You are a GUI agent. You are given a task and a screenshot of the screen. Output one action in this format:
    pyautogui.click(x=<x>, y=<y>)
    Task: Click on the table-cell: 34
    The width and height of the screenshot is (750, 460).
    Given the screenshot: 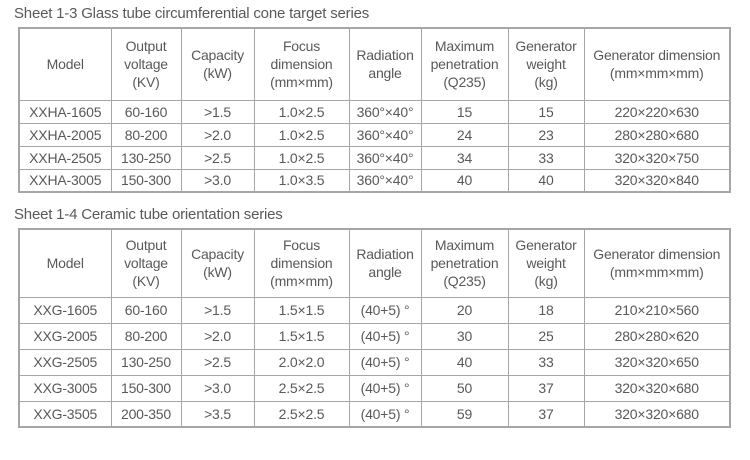 What is the action you would take?
    pyautogui.click(x=464, y=157)
    